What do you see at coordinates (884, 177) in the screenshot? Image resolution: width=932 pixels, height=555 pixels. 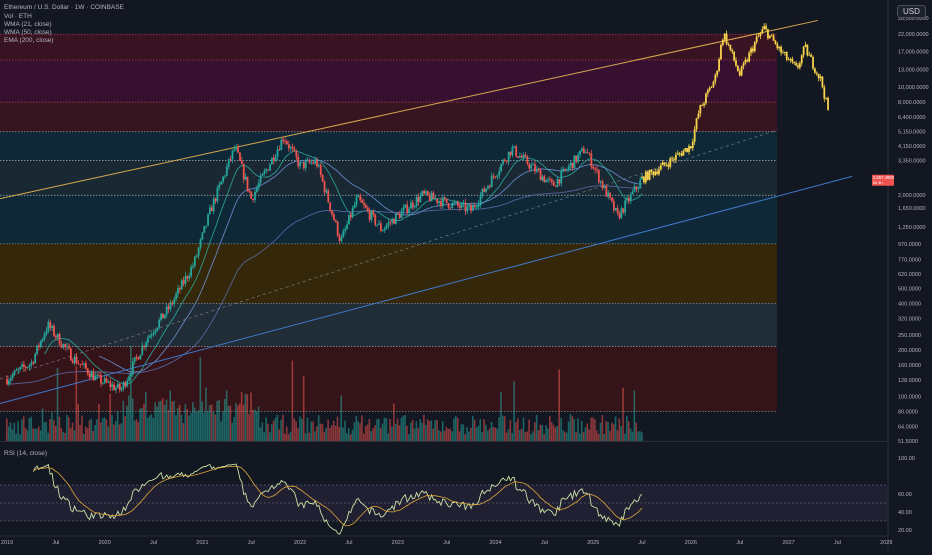 I see `price-badge-text: 2,557.4900` at bounding box center [884, 177].